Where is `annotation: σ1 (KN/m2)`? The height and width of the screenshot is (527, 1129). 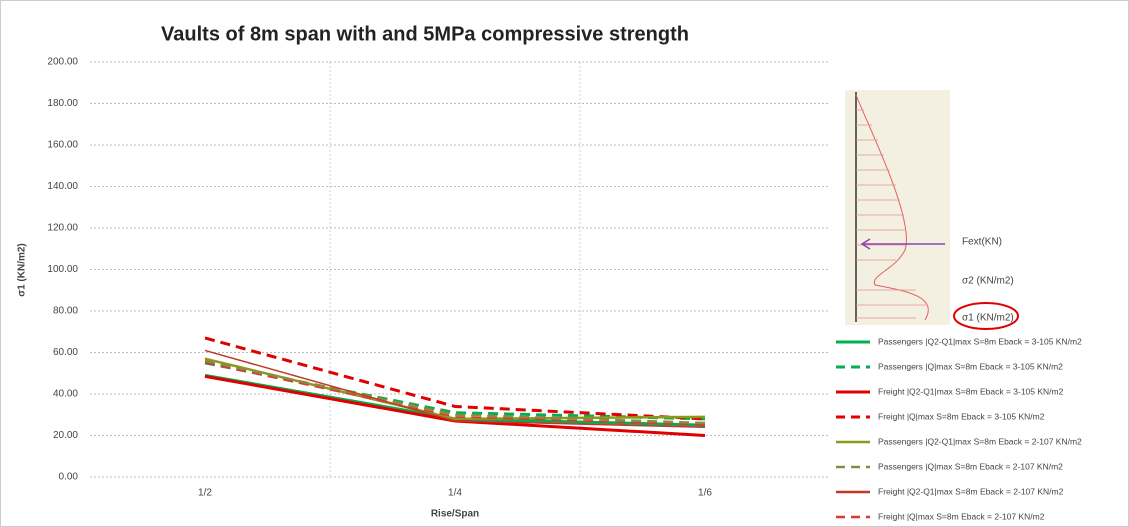
annotation: σ1 (KN/m2) is located at coordinates (988, 318).